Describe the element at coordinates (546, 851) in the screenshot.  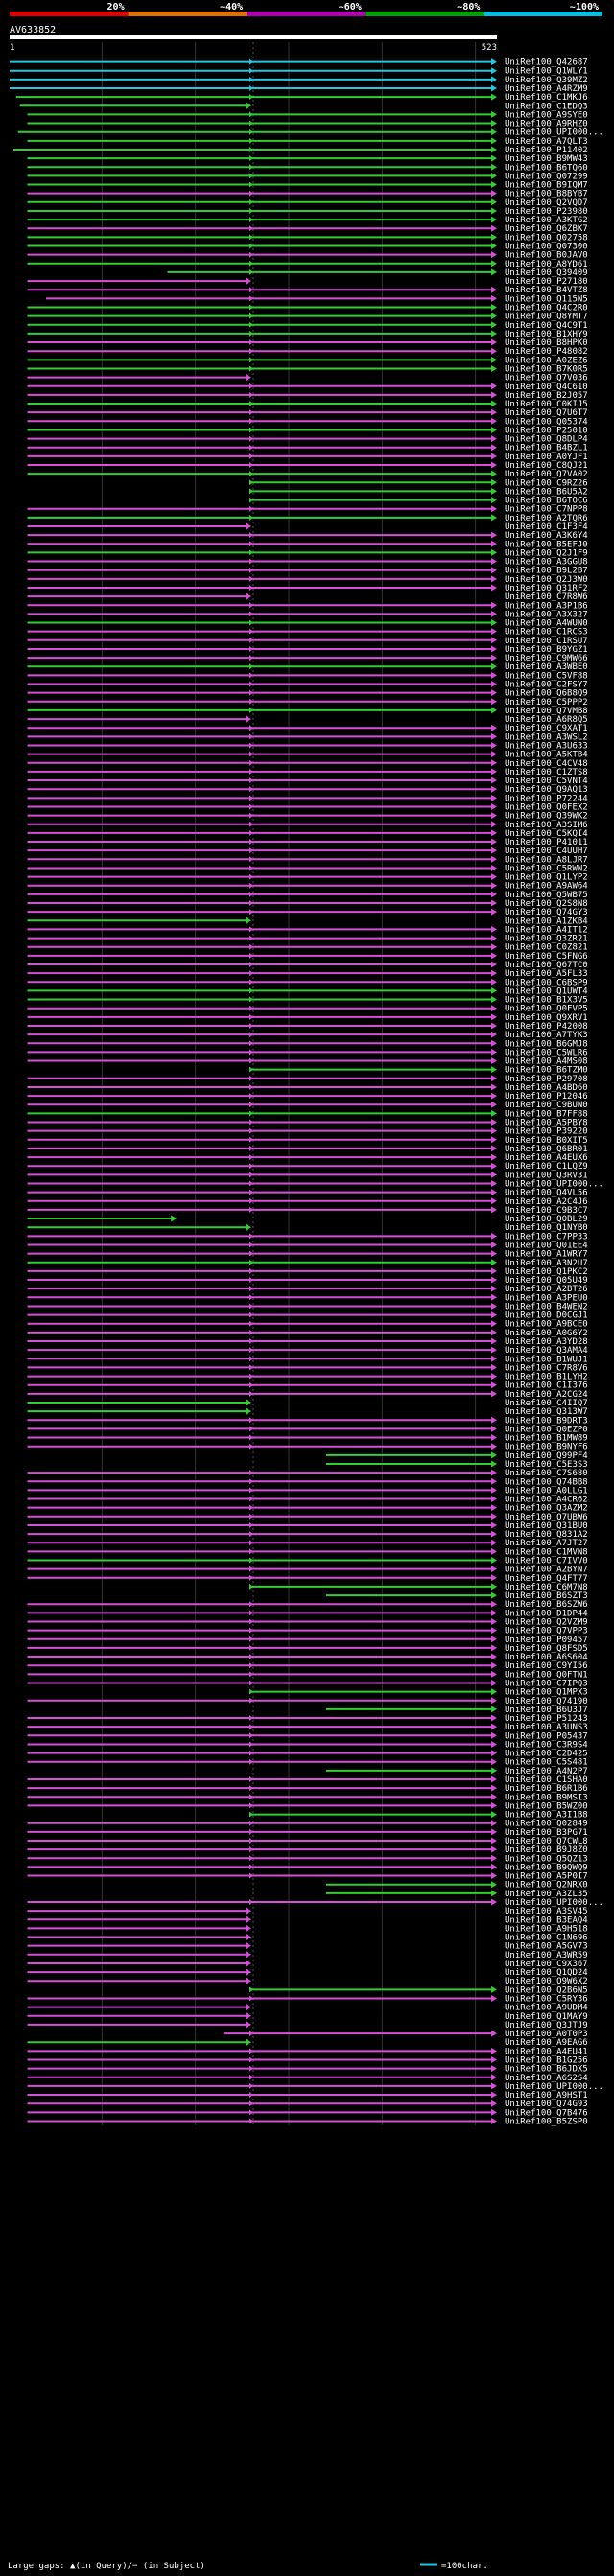
I see `hit-label: UniRef100_C4UUH7` at that location.